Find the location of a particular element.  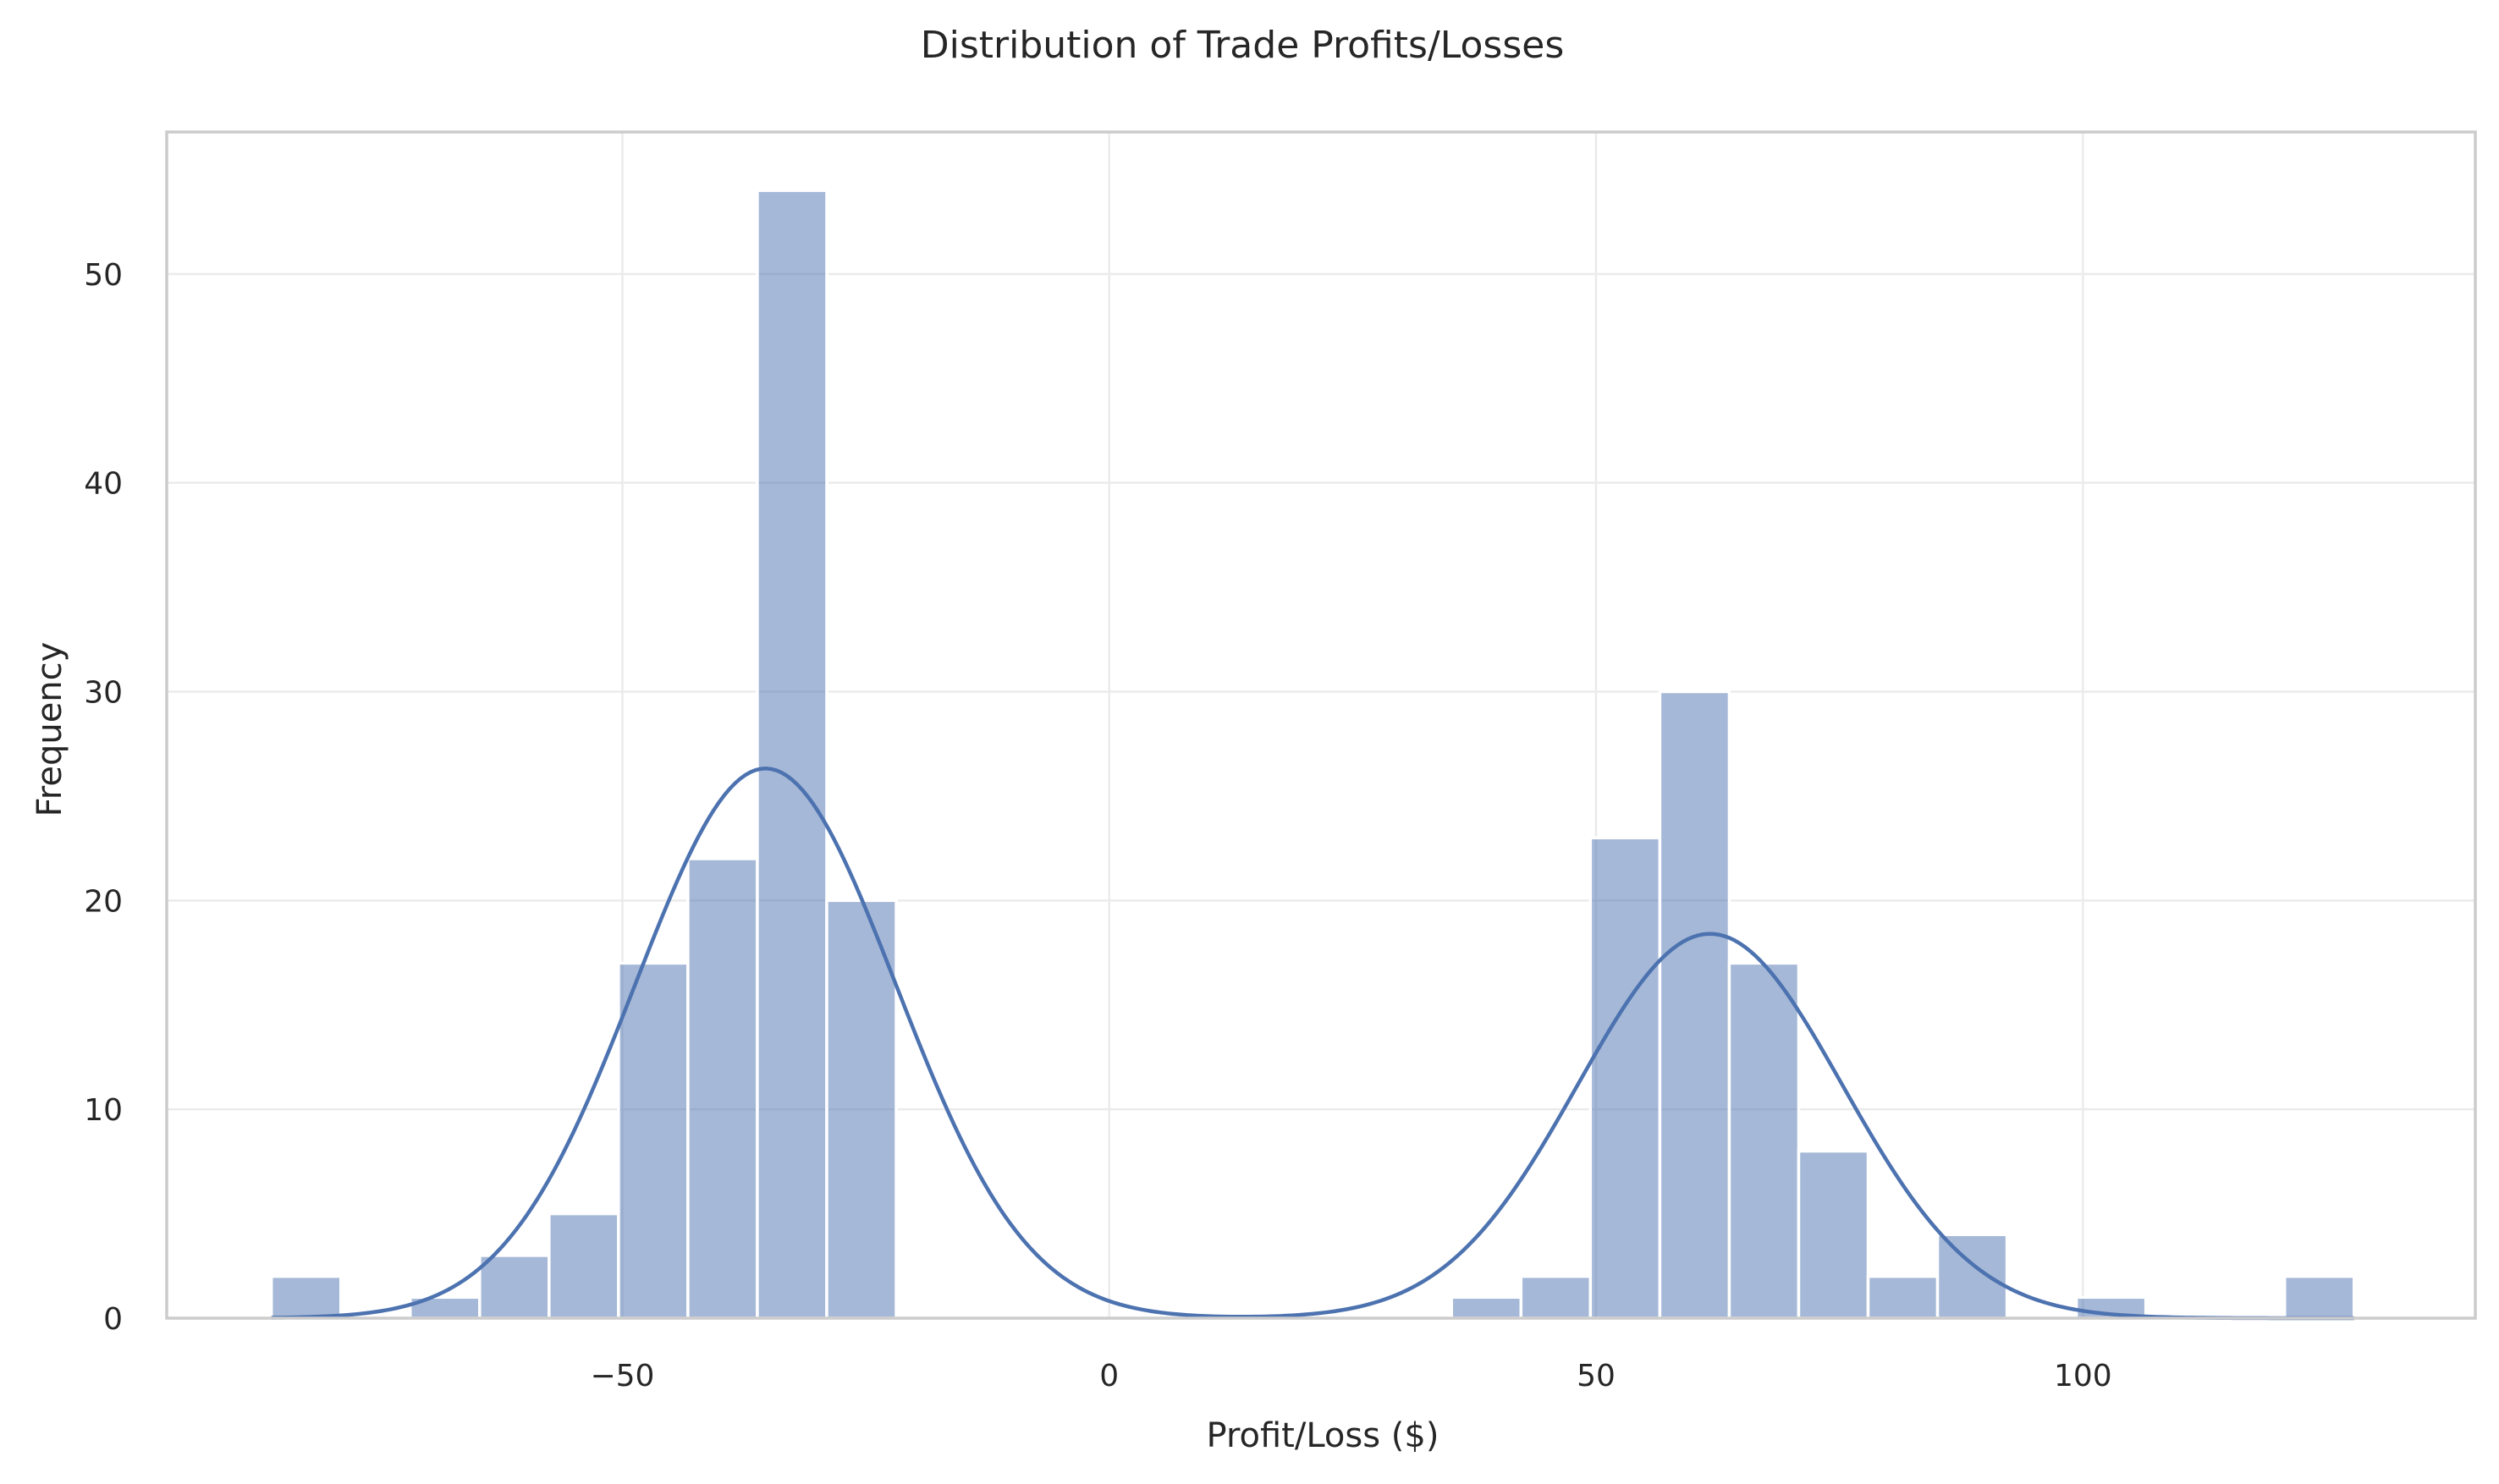

y-tick-label: 50 is located at coordinates (103, 275).